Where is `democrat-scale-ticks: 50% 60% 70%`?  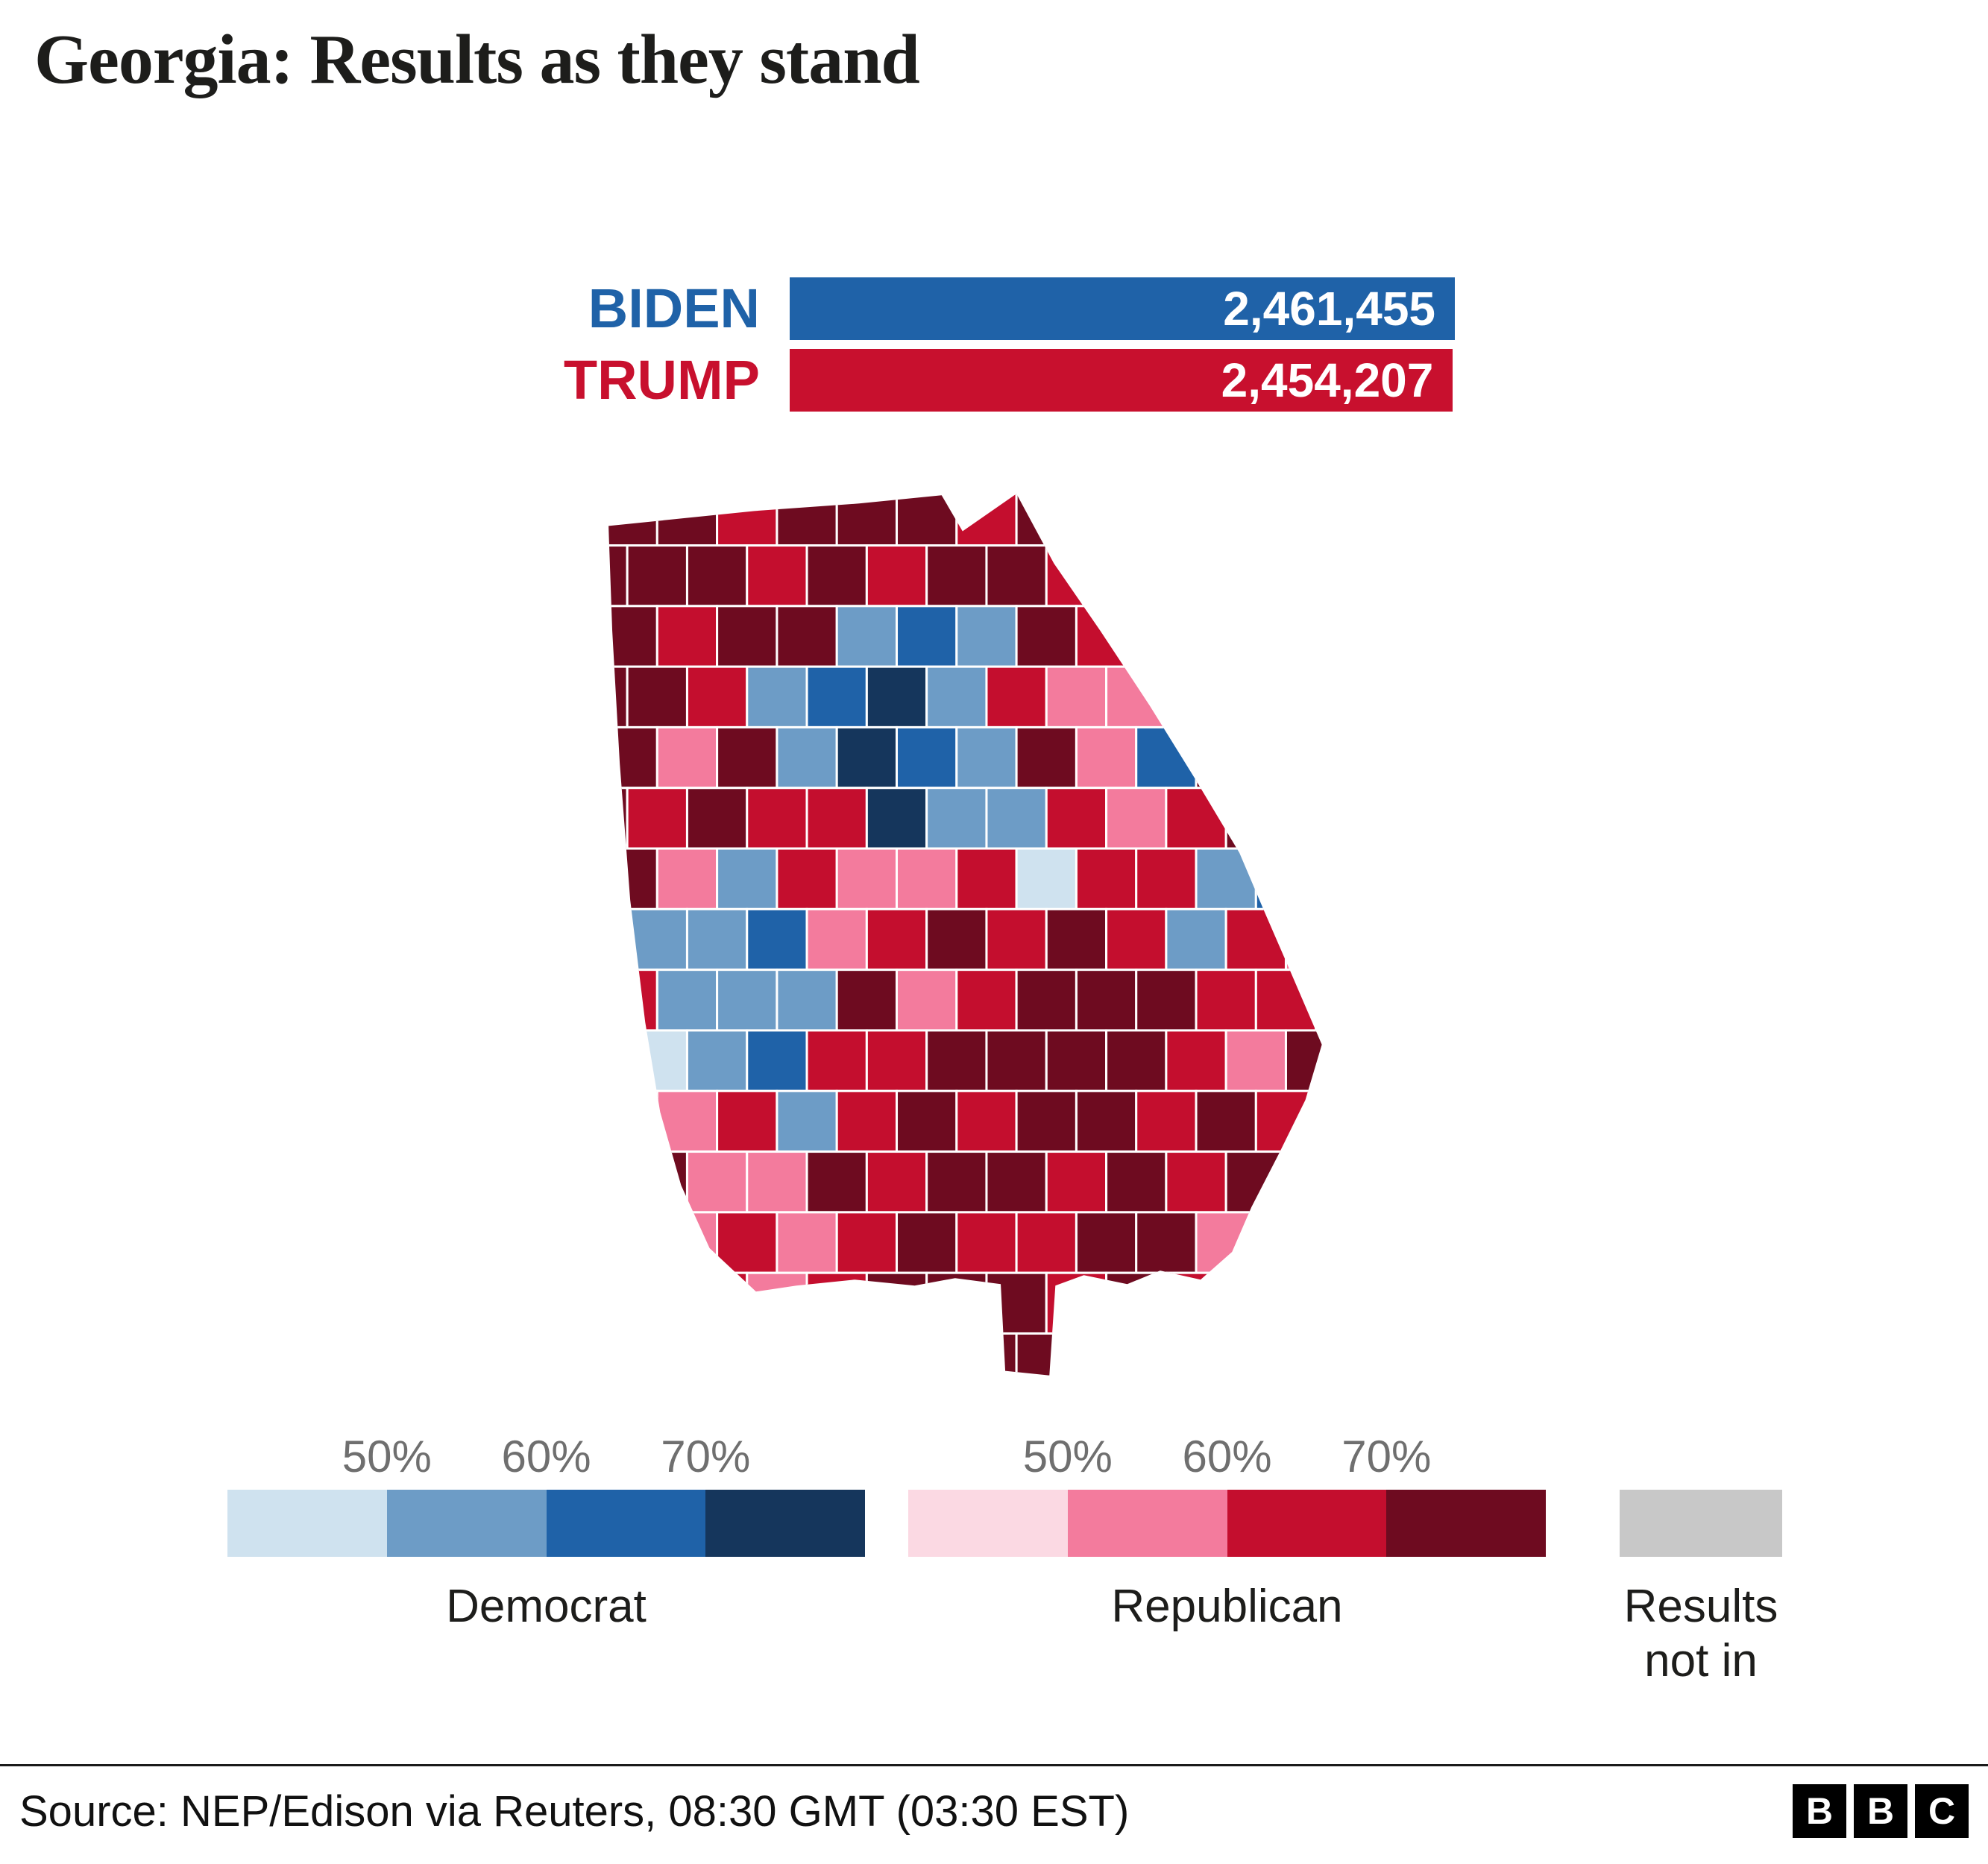
democrat-scale-ticks: 50% 60% 70% is located at coordinates (546, 1461).